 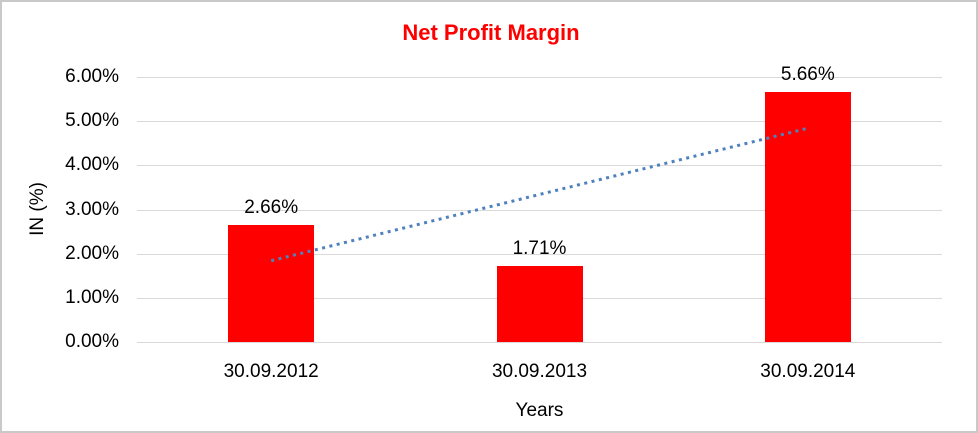 I want to click on y-tick-label: 2.00%, so click(x=92, y=253).